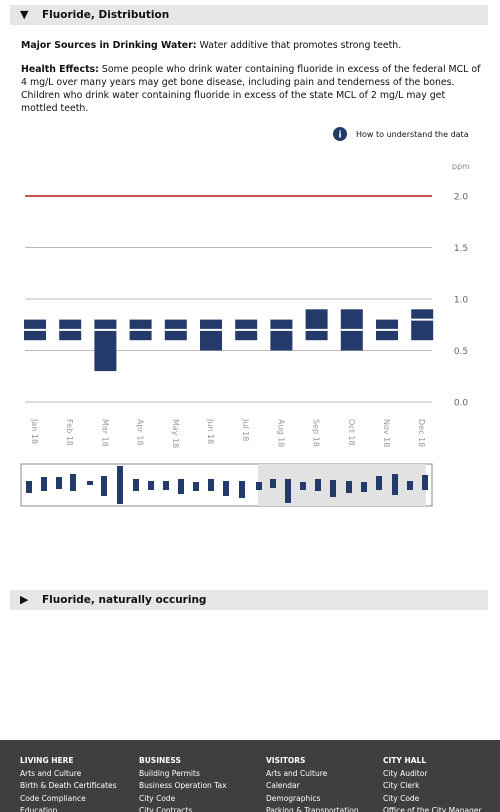  What do you see at coordinates (249, 15) in the screenshot?
I see `section-header: ▼ Fluoride, Distribution` at bounding box center [249, 15].